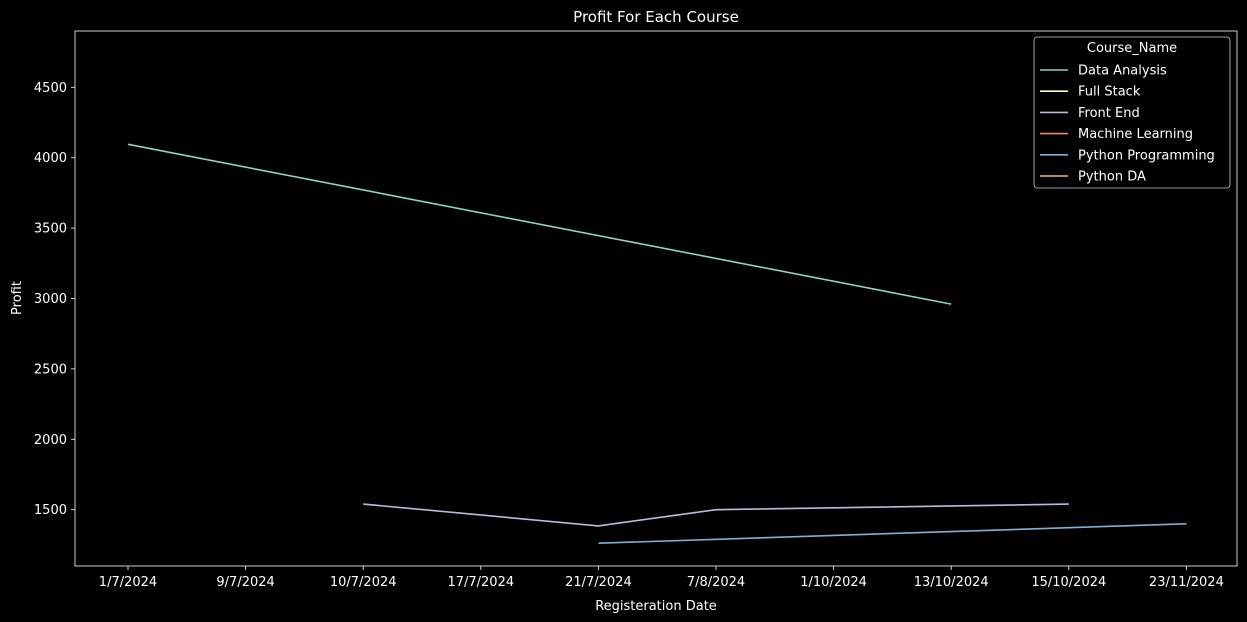 The width and height of the screenshot is (1247, 622). I want to click on legend-label-front-end: Front End, so click(1109, 113).